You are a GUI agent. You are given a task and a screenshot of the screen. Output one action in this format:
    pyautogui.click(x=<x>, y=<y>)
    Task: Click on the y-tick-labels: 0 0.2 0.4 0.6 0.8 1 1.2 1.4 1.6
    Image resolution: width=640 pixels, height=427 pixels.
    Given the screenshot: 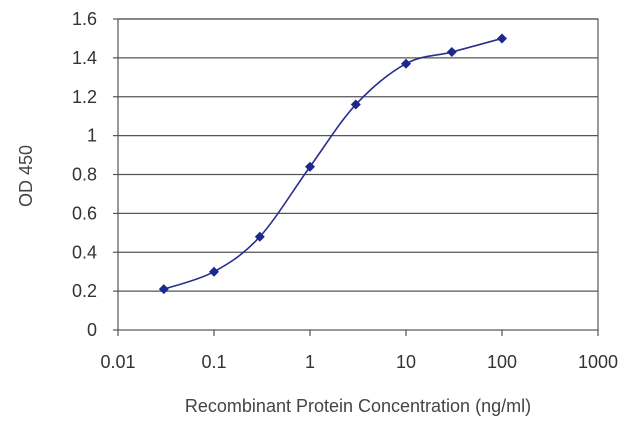 What is the action you would take?
    pyautogui.click(x=84, y=174)
    